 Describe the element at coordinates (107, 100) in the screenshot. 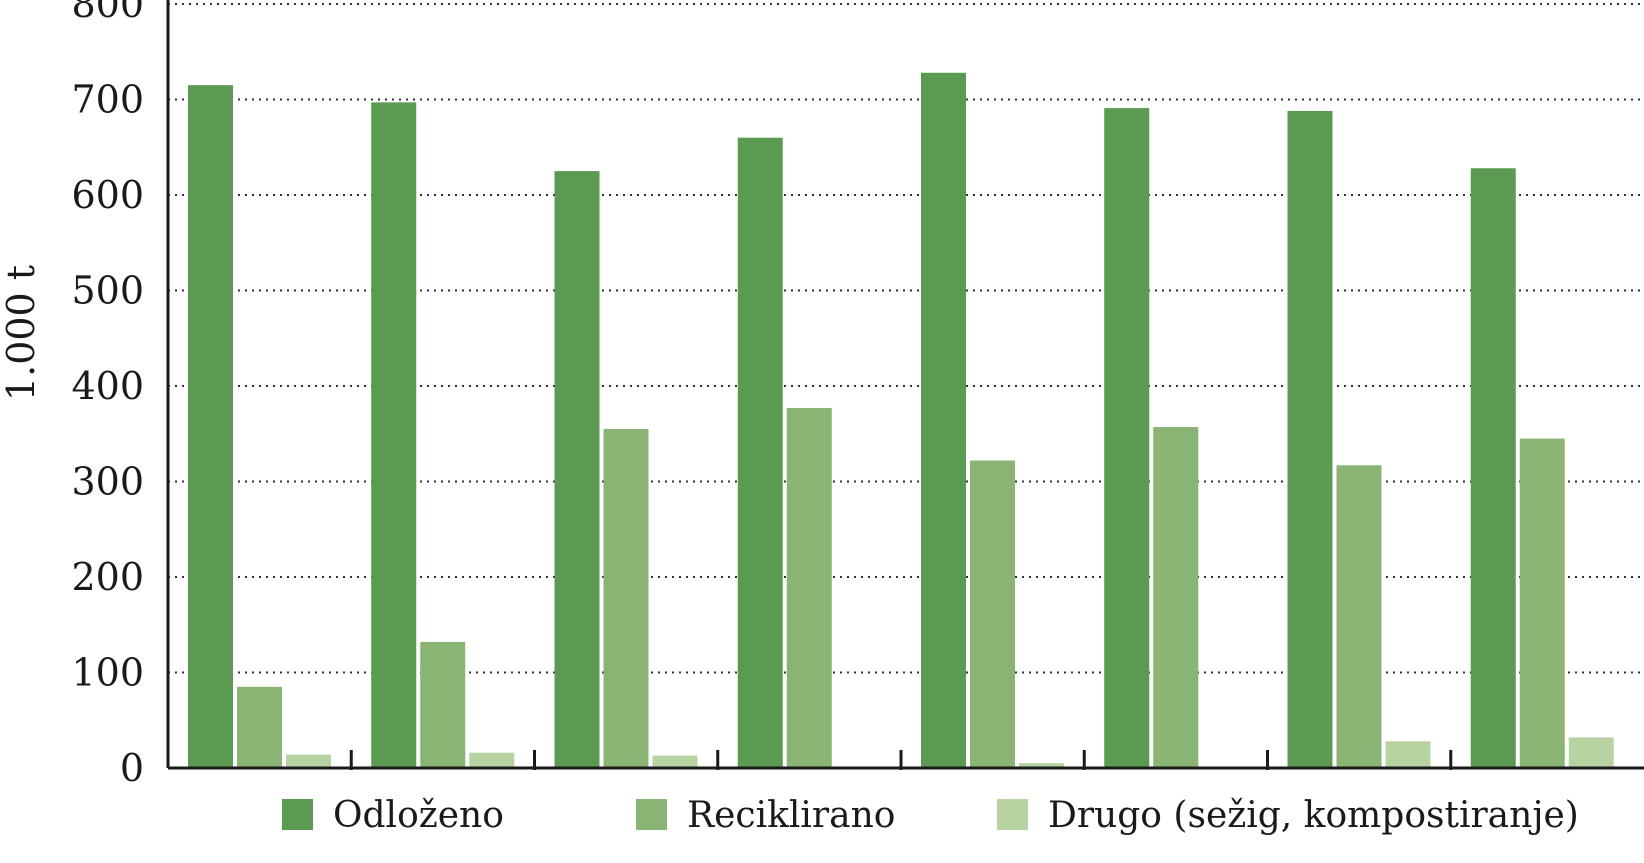

I see `y-tick-label: 700` at that location.